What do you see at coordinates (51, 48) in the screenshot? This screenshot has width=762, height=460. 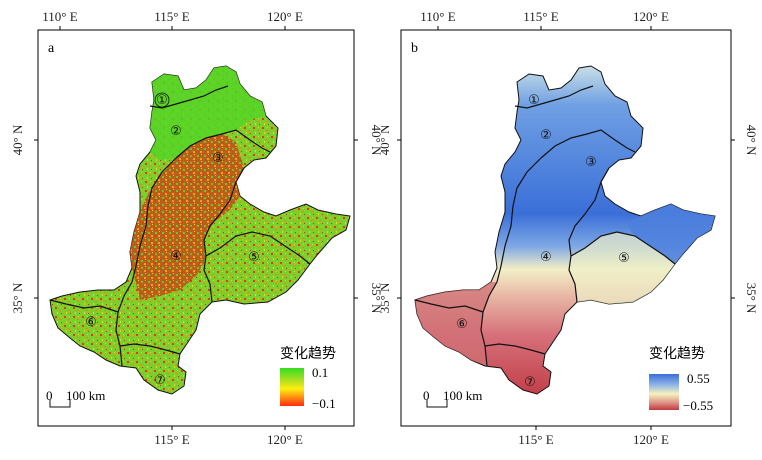 I see `panel-letter: a` at bounding box center [51, 48].